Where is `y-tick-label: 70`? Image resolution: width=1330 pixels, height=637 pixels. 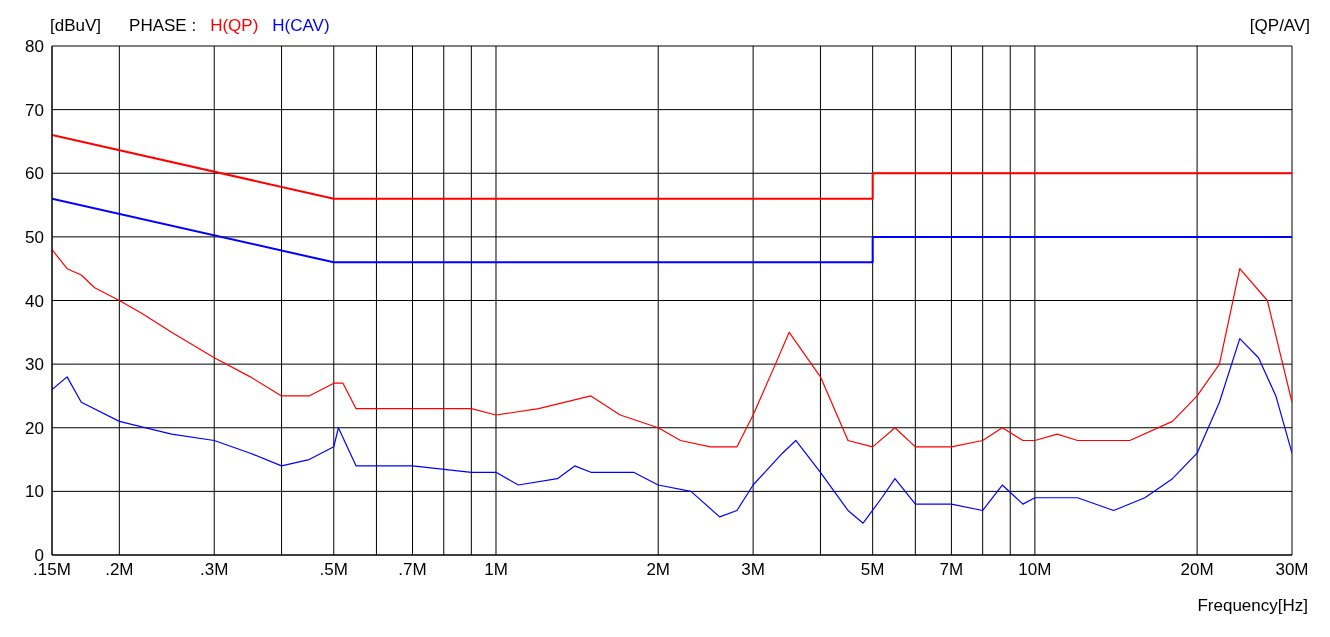
y-tick-label: 70 is located at coordinates (34, 110).